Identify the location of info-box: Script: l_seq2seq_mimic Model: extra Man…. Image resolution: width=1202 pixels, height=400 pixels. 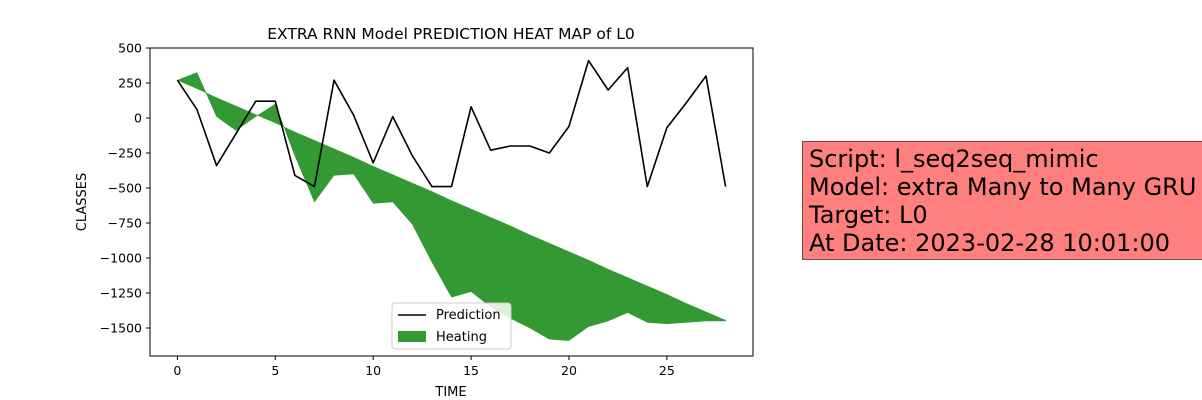
(1002, 200).